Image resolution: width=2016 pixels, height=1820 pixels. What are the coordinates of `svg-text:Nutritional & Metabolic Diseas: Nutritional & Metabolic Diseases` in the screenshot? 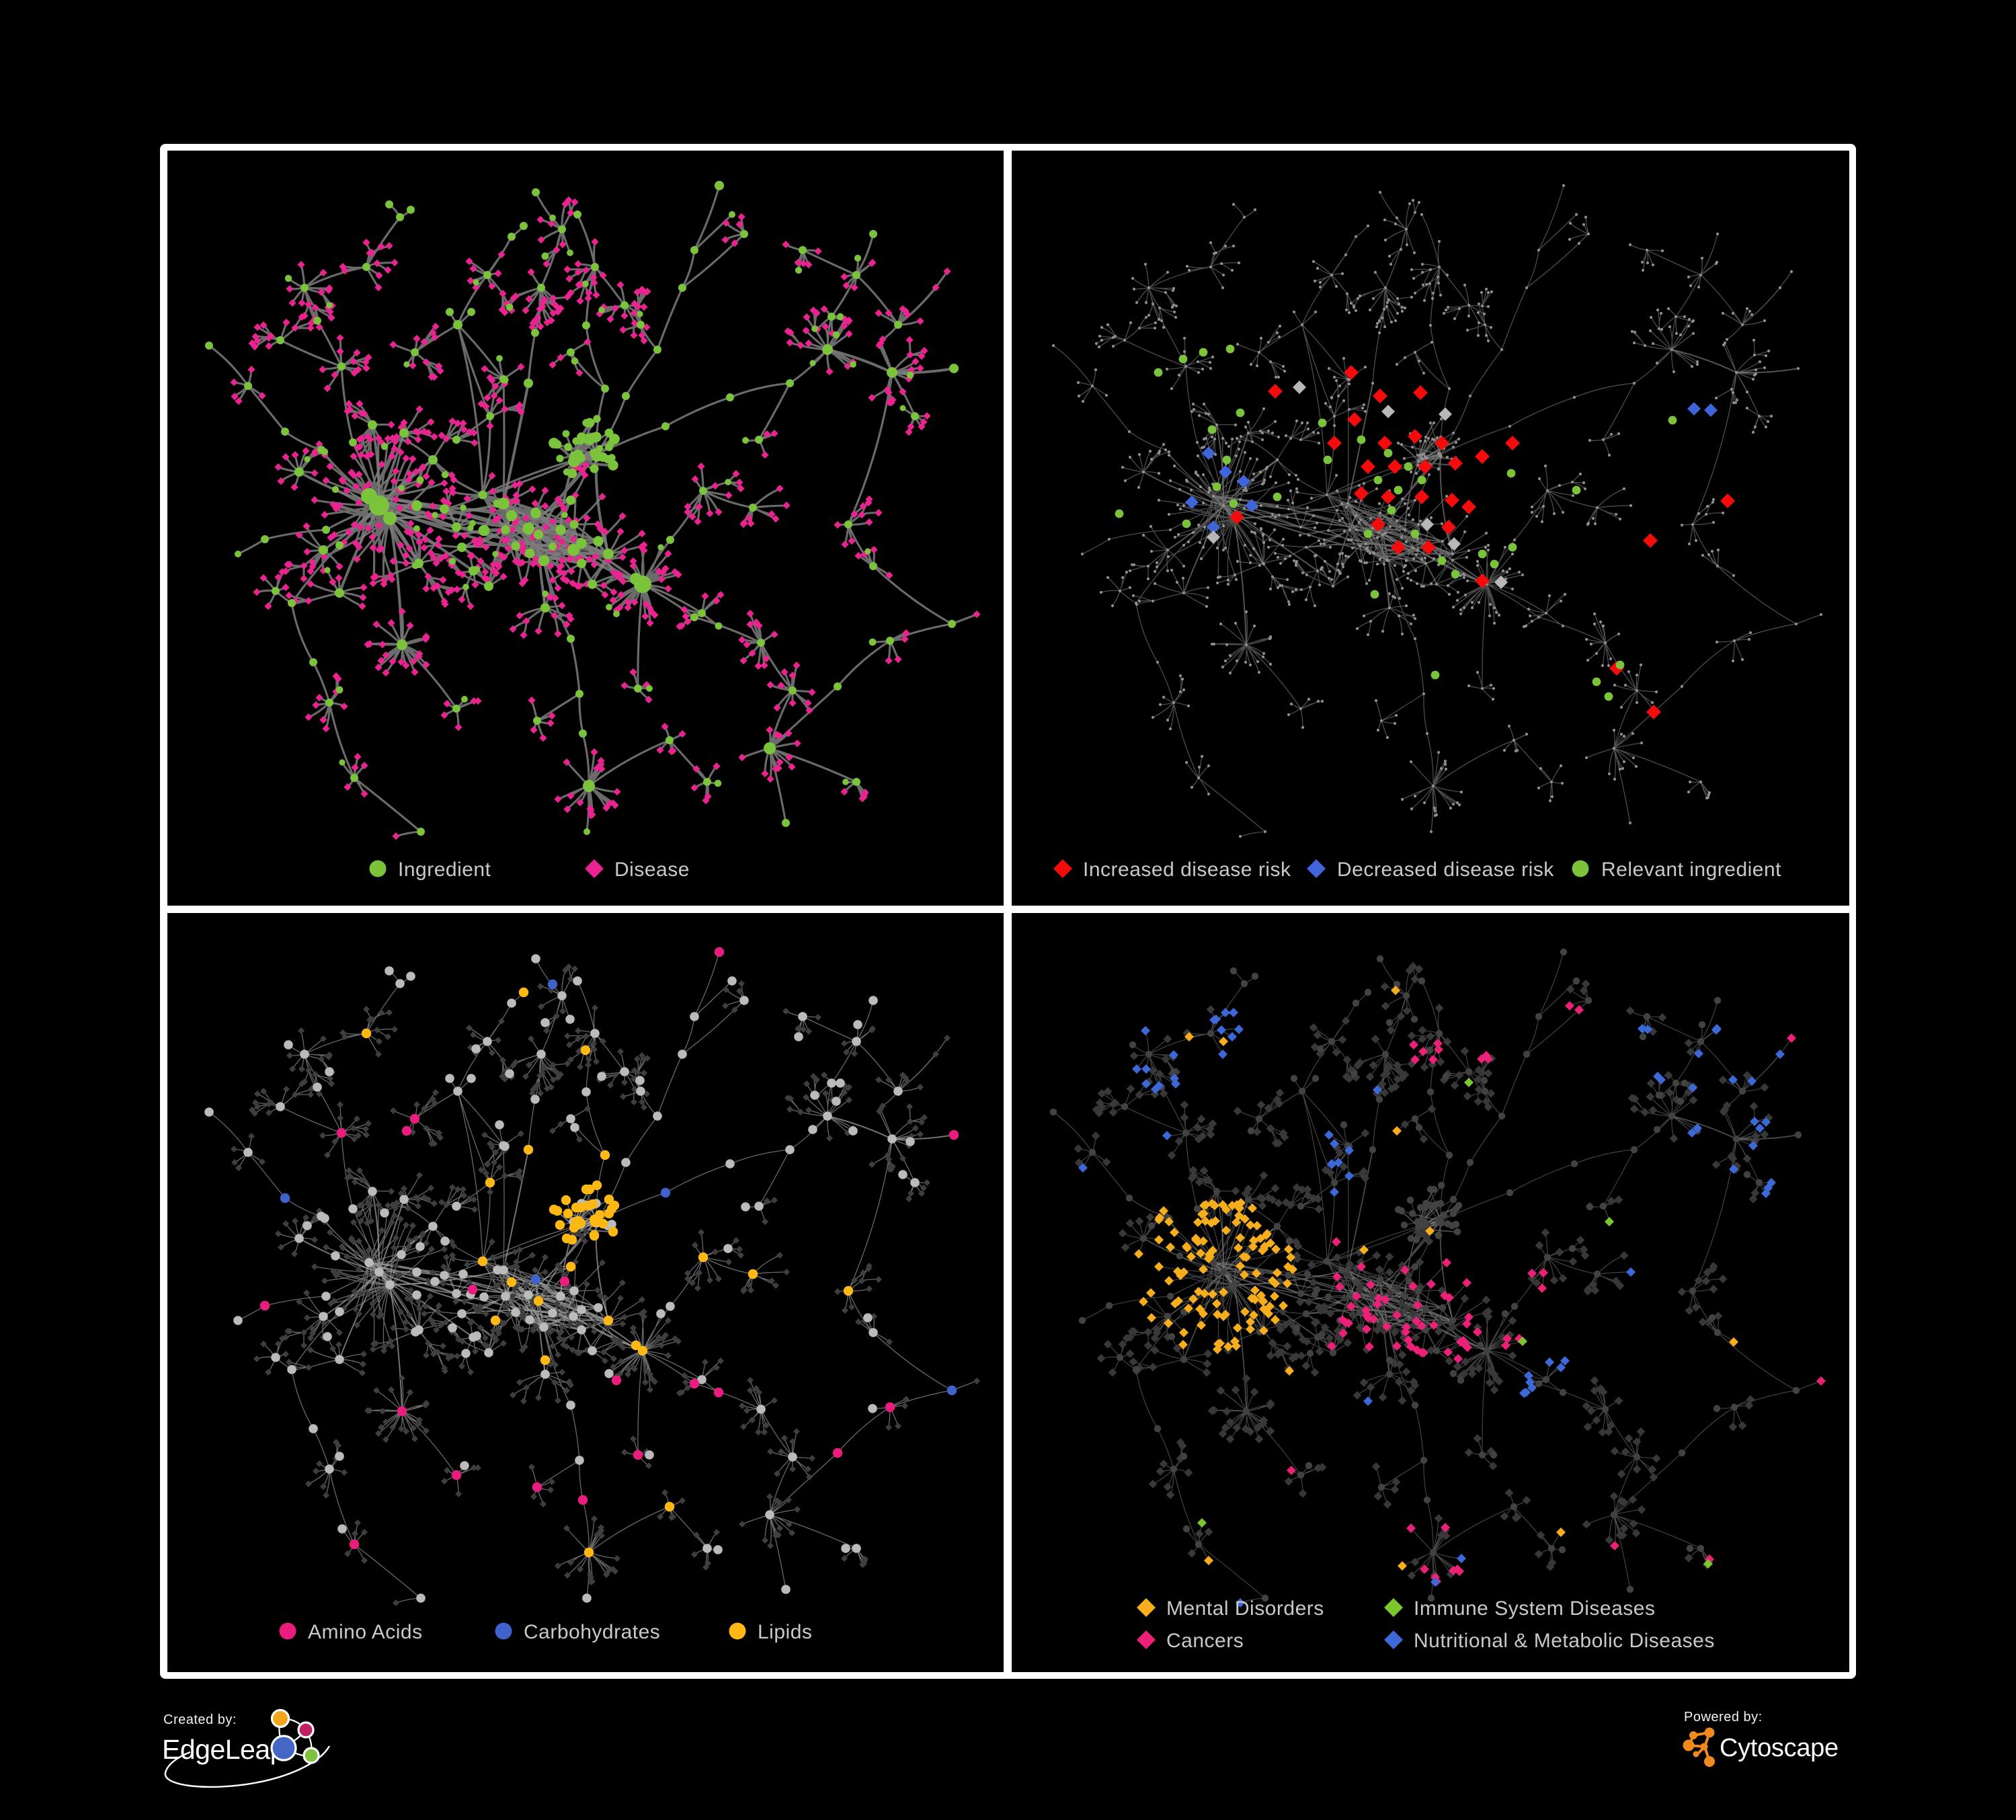 It's located at (1564, 1641).